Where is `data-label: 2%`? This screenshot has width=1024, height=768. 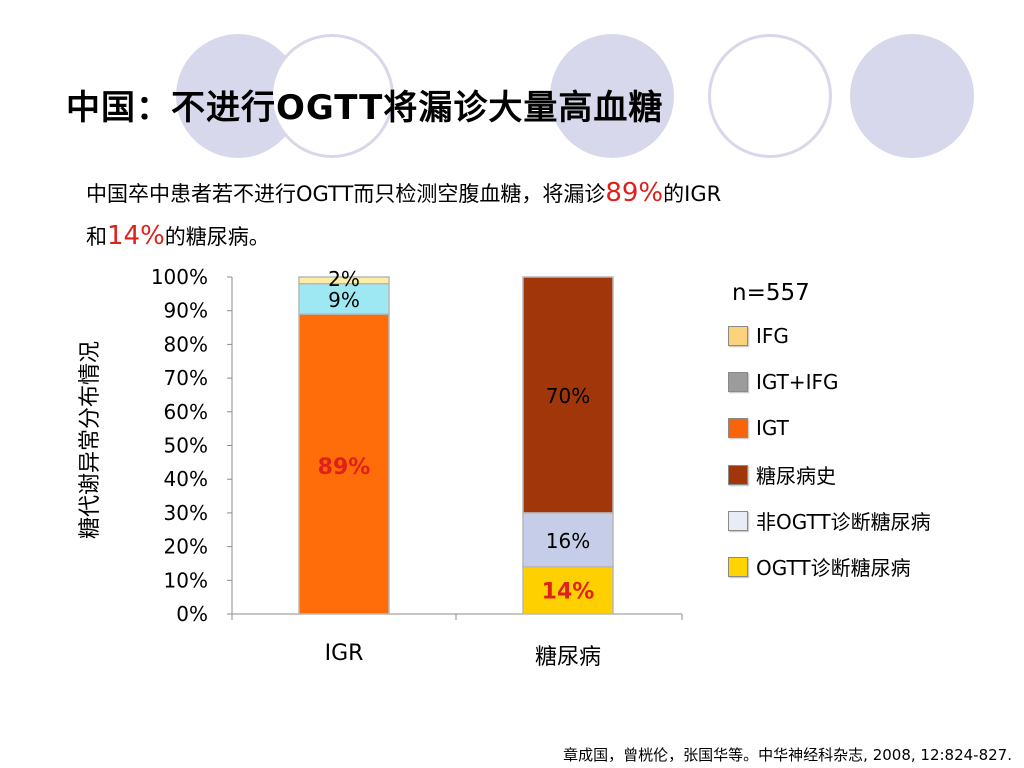 data-label: 2% is located at coordinates (344, 279).